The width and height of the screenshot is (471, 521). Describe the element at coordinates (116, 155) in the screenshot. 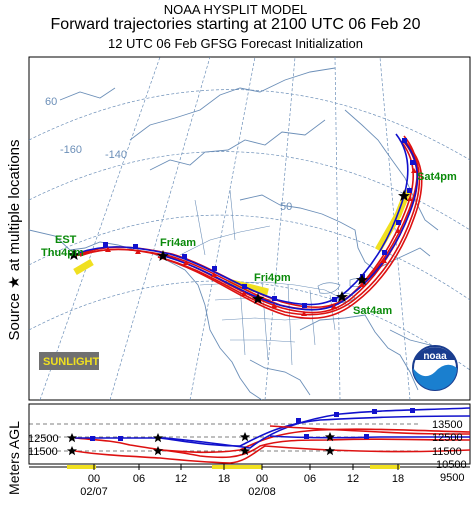

I see `lon-label: -140` at that location.